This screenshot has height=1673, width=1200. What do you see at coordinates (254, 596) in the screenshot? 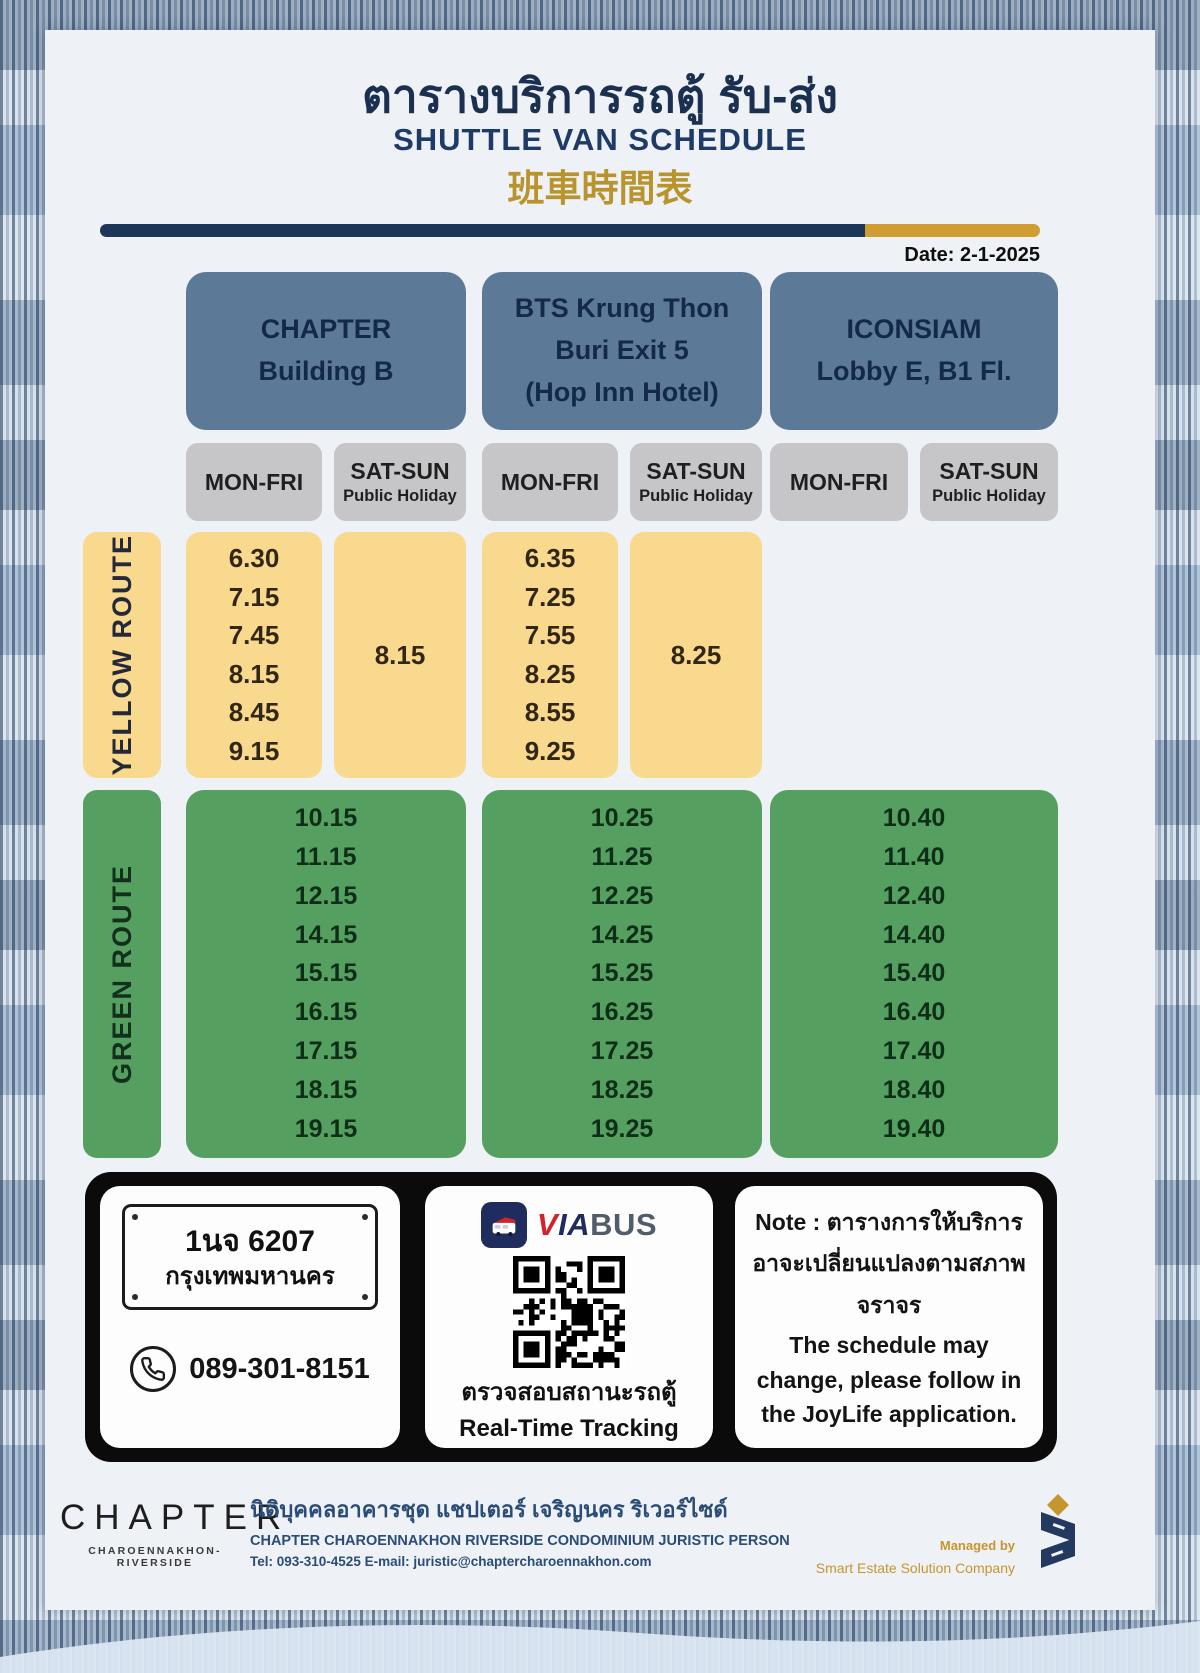
I see `time-value: 7.15` at bounding box center [254, 596].